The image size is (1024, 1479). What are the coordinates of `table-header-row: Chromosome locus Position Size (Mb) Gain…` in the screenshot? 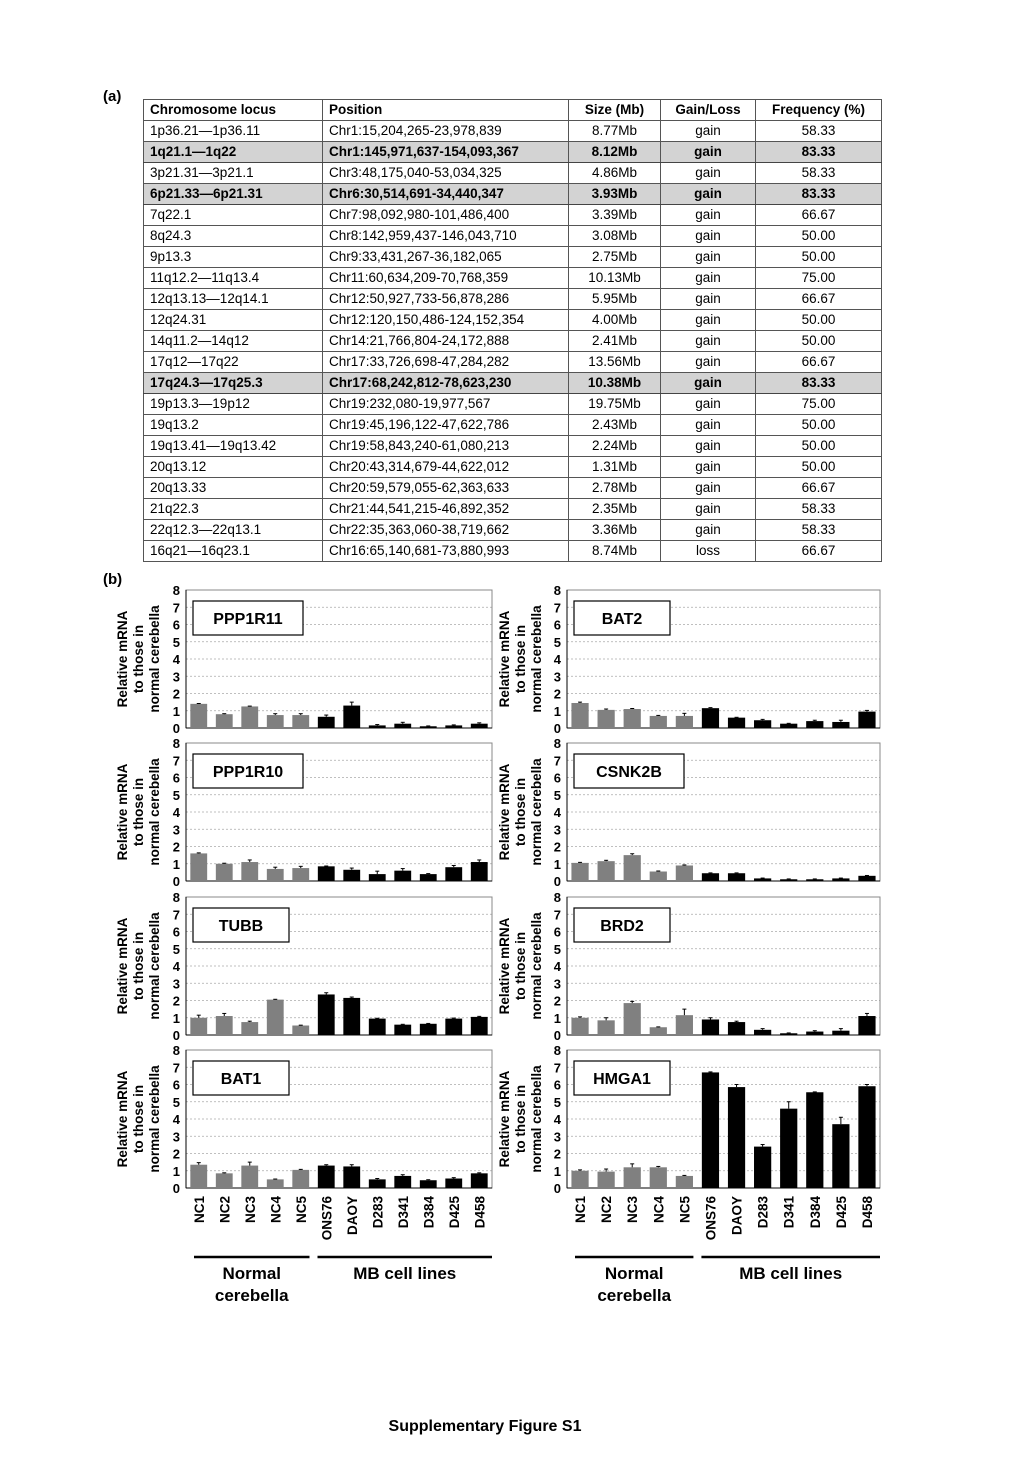 It's located at (512, 110).